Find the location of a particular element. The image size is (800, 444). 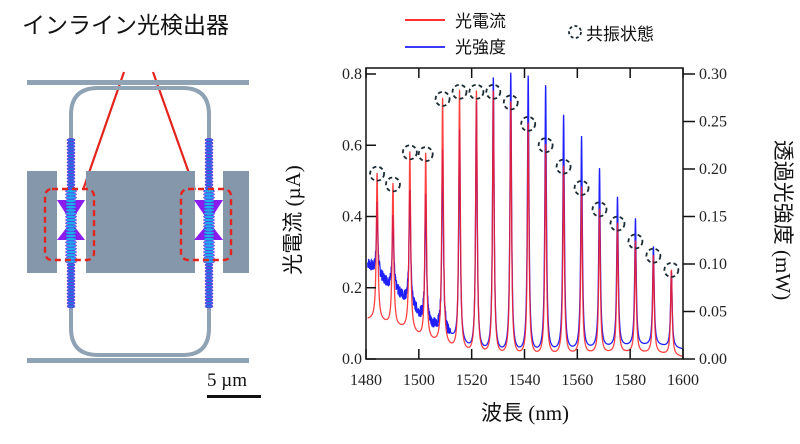

y-tick-label-right: 0.25 is located at coordinates (713, 122).